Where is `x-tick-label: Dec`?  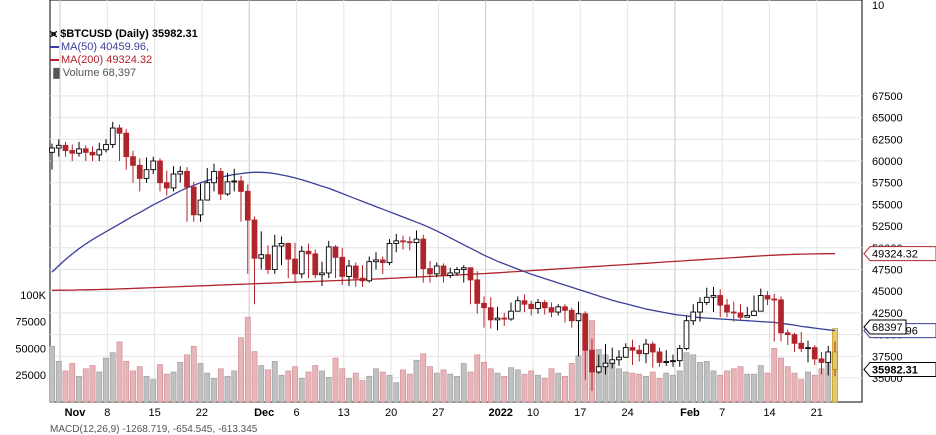 x-tick-label: Dec is located at coordinates (264, 413).